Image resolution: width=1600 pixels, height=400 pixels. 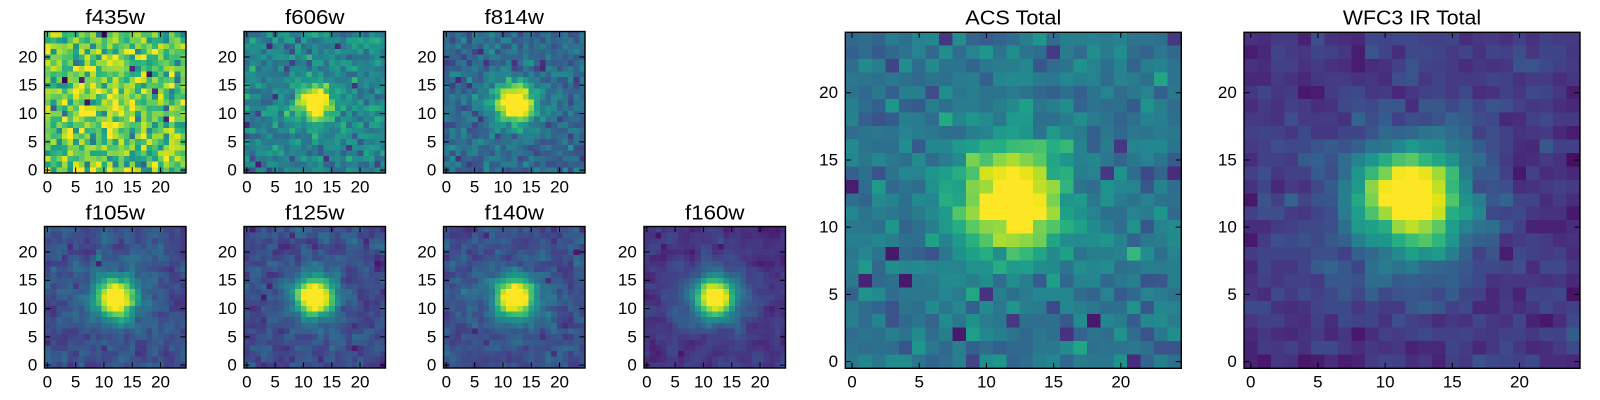 I want to click on svg-text: f105w, so click(x=116, y=214).